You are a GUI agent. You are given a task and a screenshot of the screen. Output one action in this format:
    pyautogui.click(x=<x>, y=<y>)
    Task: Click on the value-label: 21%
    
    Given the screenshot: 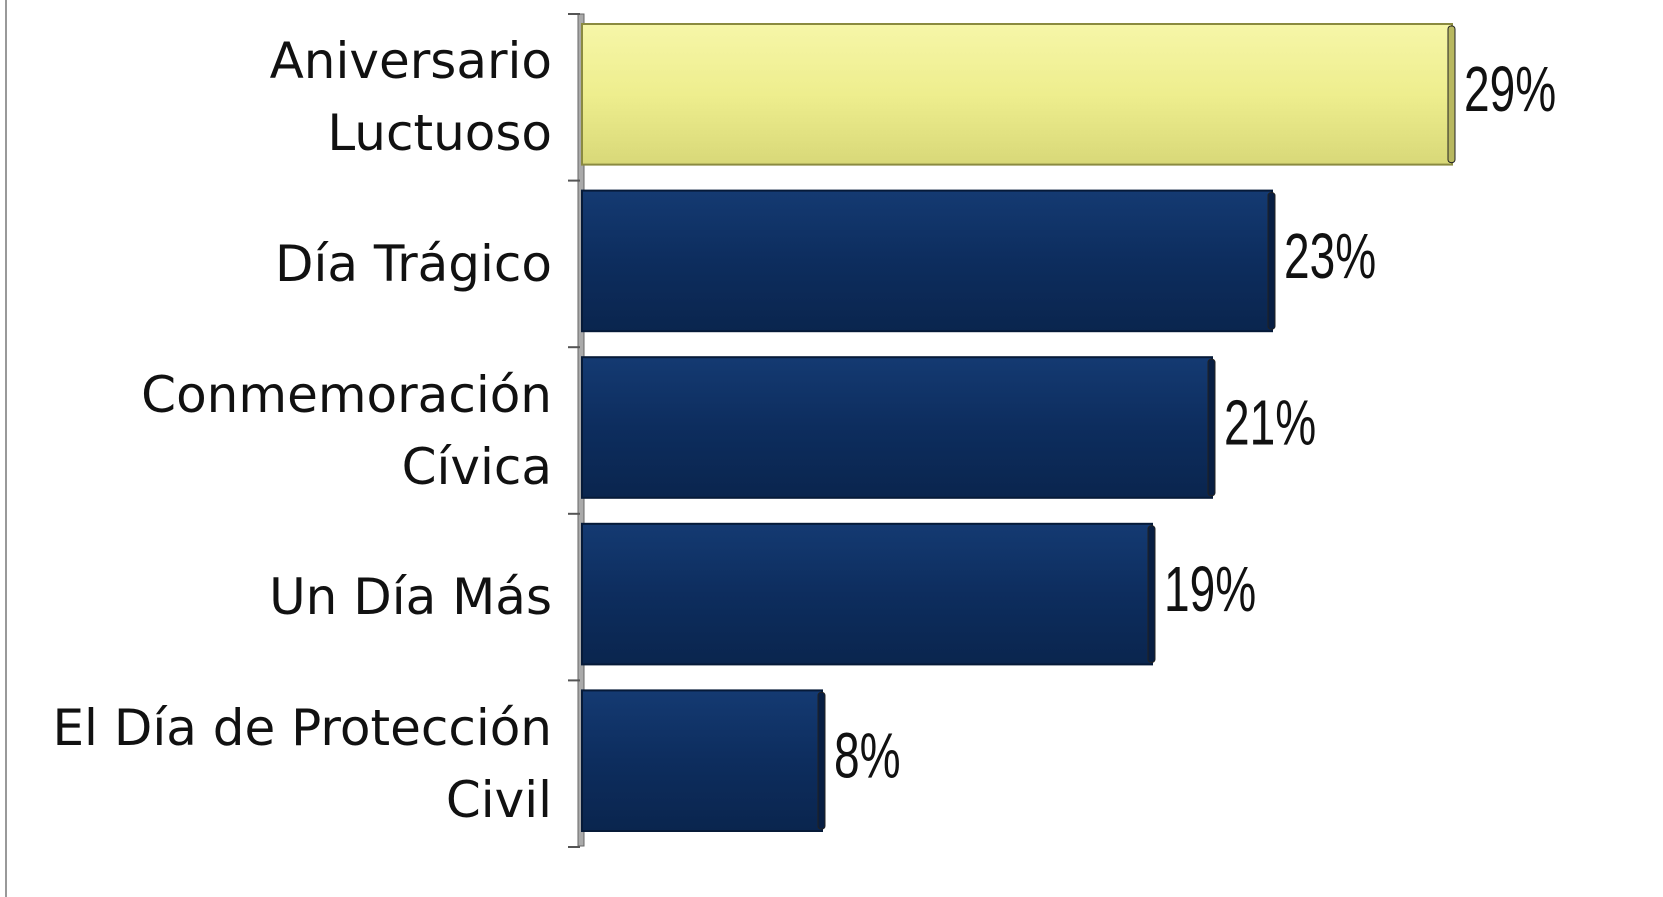 What is the action you would take?
    pyautogui.click(x=1270, y=422)
    